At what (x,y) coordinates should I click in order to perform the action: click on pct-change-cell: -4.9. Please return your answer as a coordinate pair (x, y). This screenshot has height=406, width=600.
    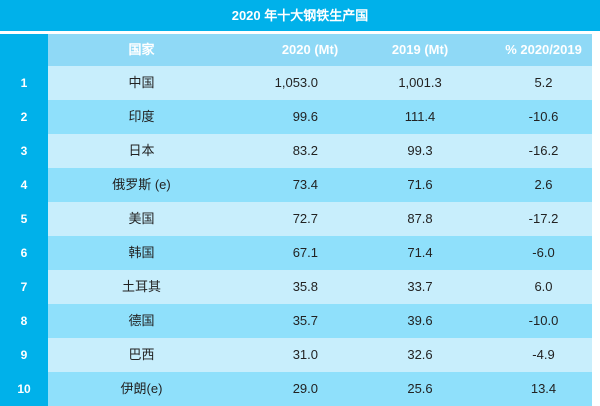
    Looking at the image, I should click on (543, 354).